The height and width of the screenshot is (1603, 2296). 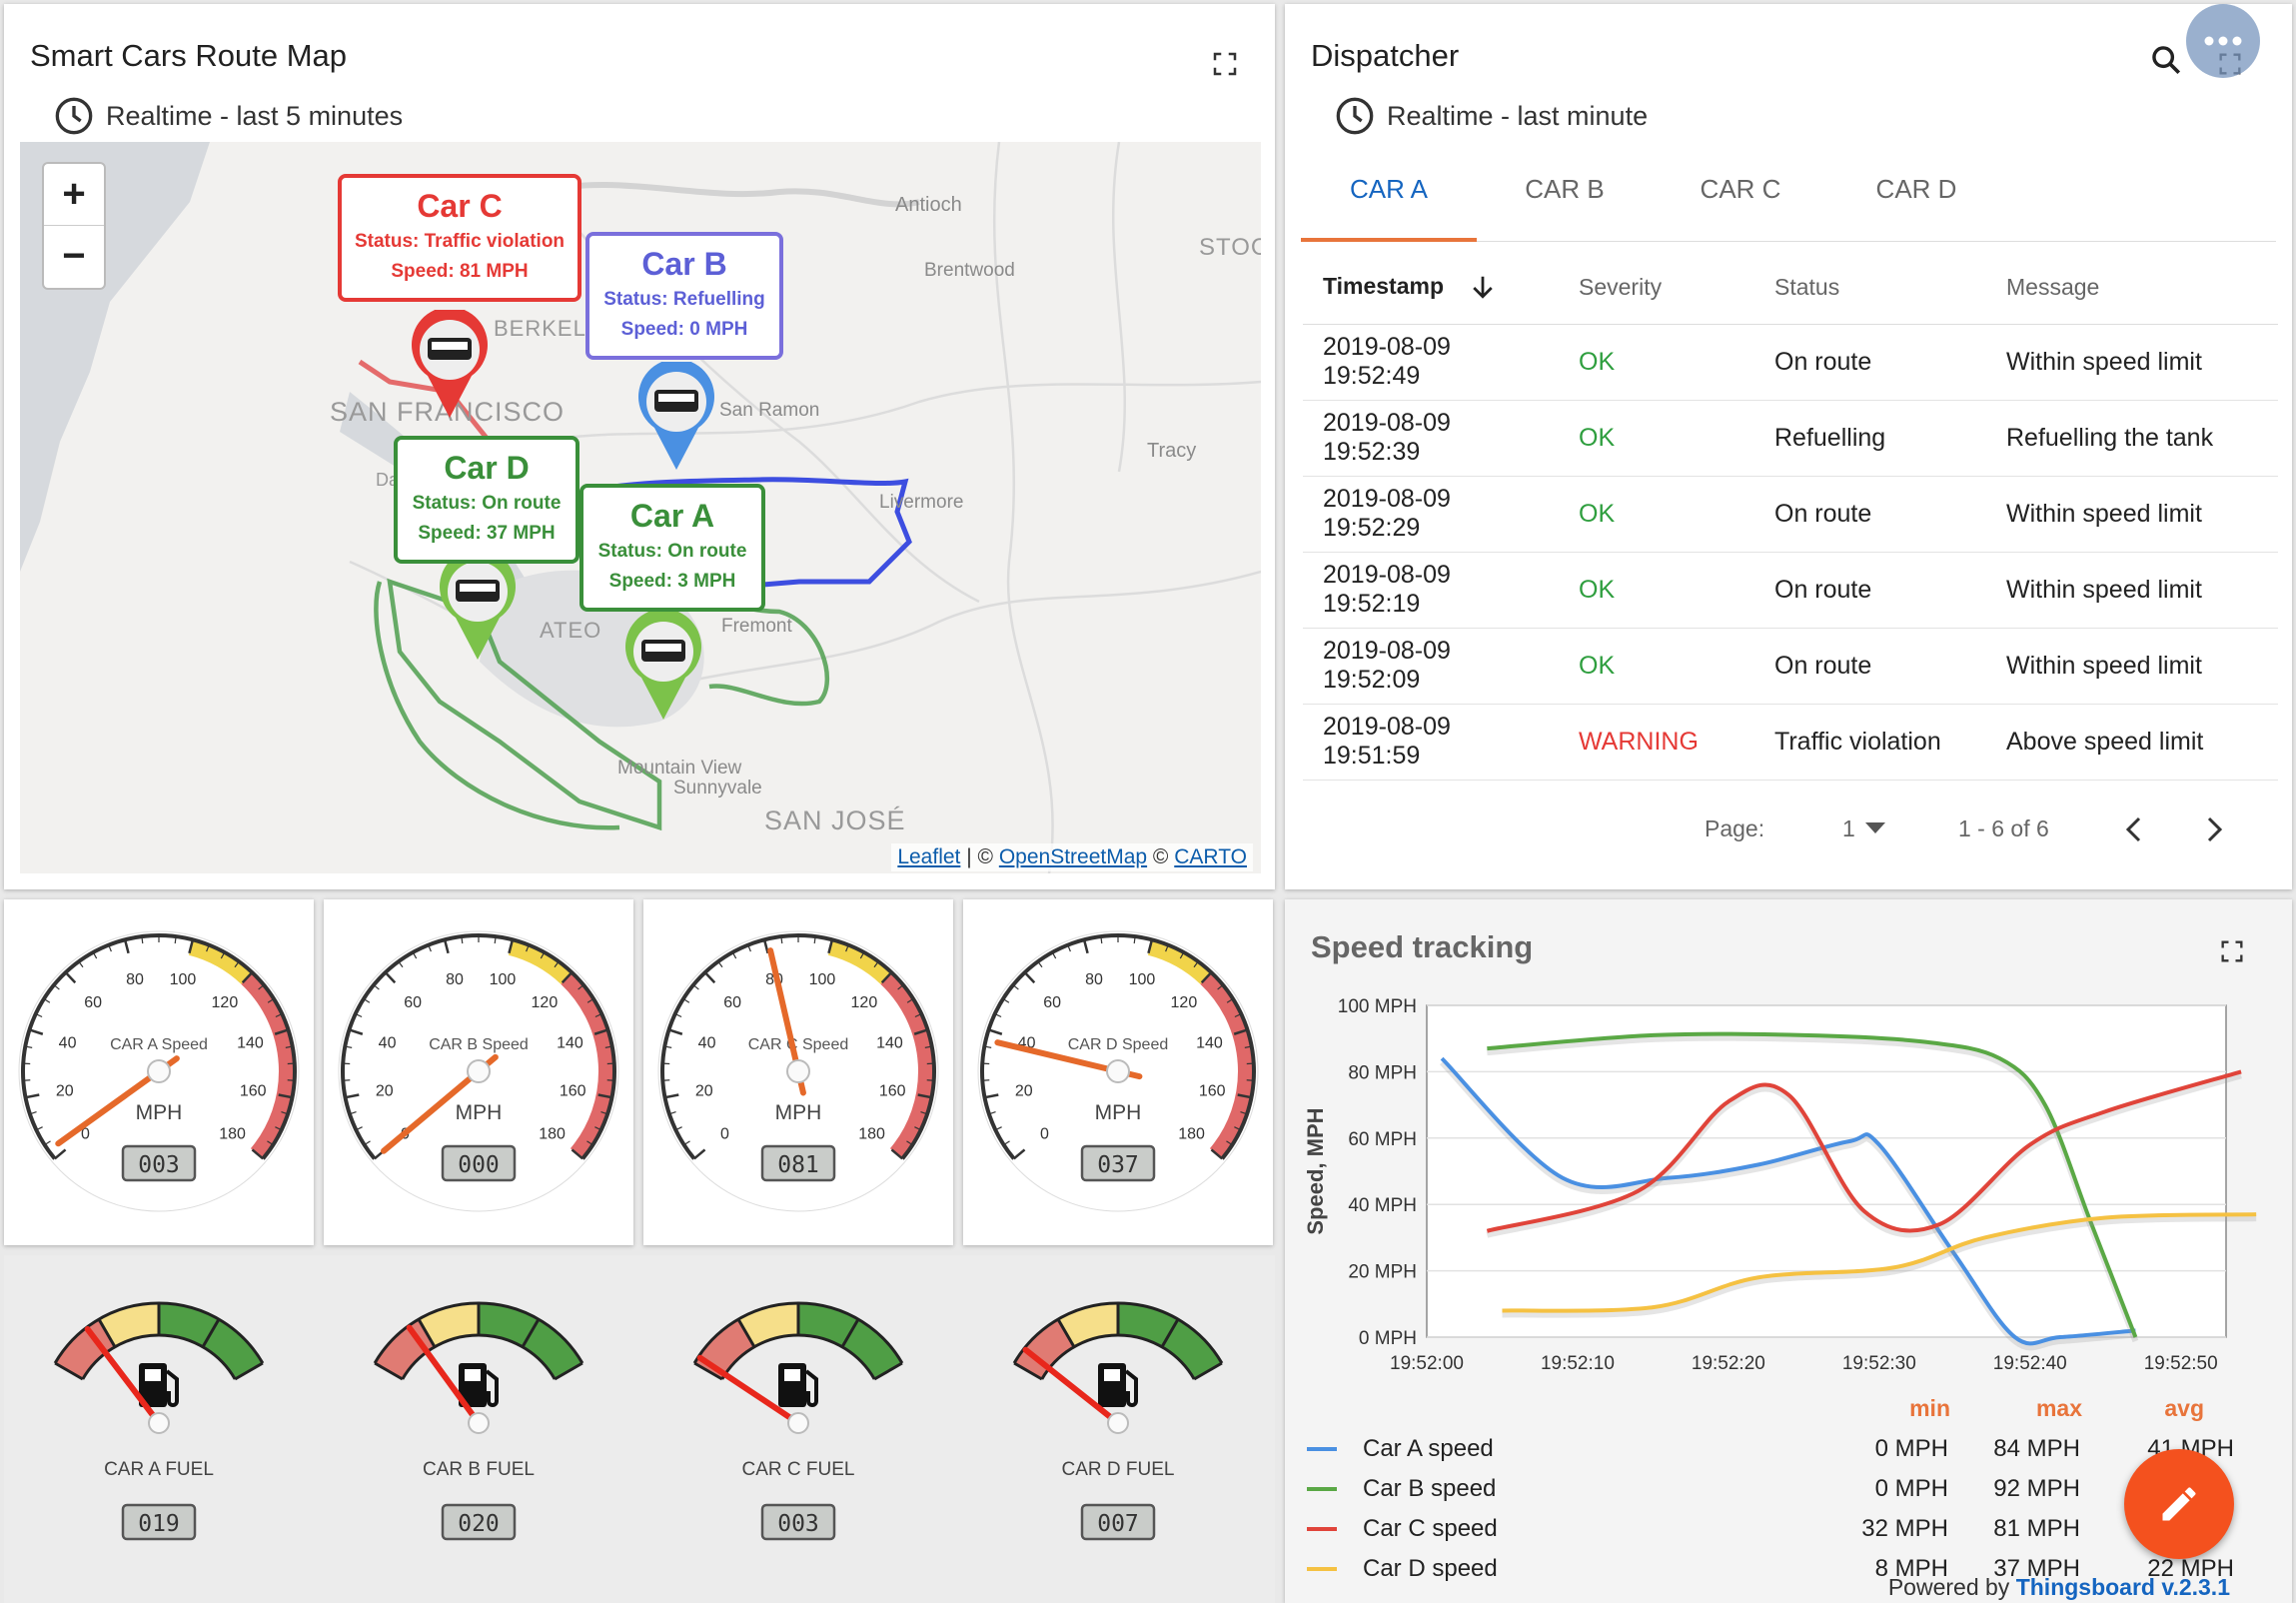 What do you see at coordinates (769, 410) in the screenshot?
I see `map-label-san-ramon: San Ramon` at bounding box center [769, 410].